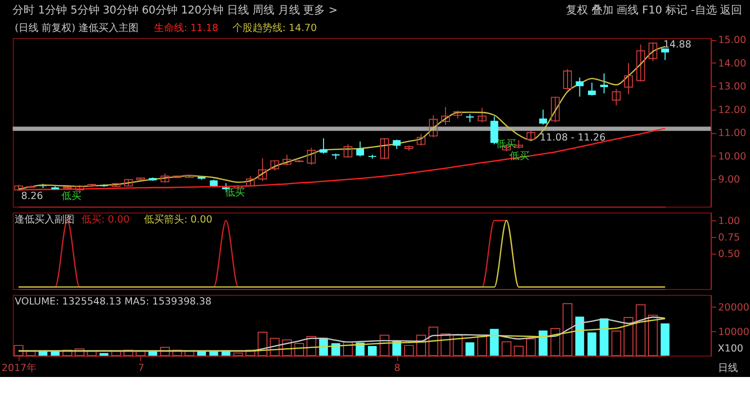 Image resolution: width=750 pixels, height=409 pixels. I want to click on annotation: 8.26, so click(32, 196).